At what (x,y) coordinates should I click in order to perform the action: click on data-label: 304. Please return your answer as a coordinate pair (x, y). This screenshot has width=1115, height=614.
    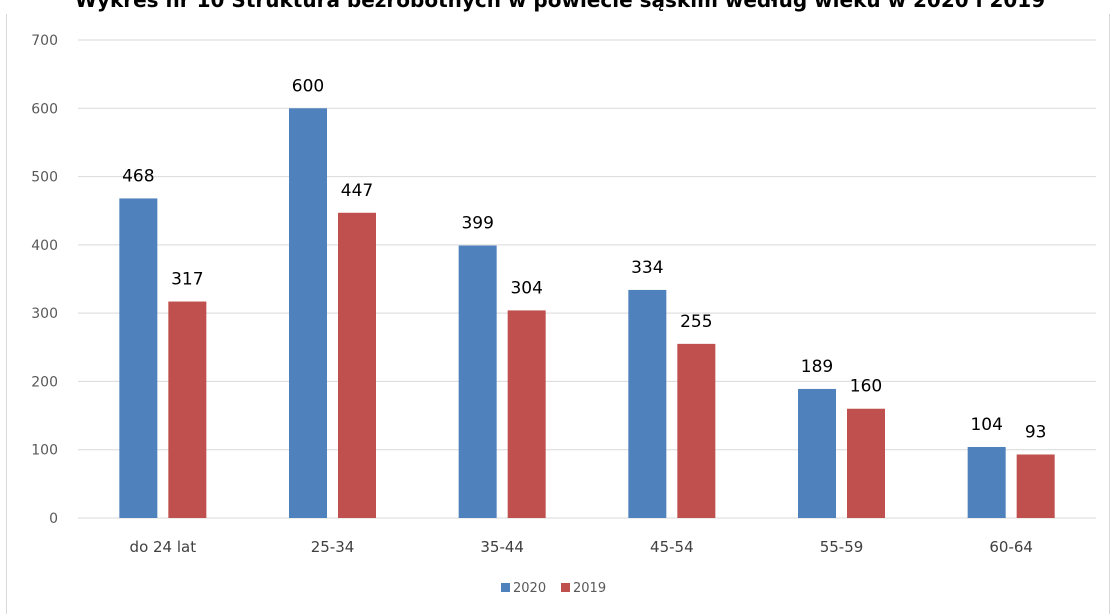
    Looking at the image, I should click on (526, 288).